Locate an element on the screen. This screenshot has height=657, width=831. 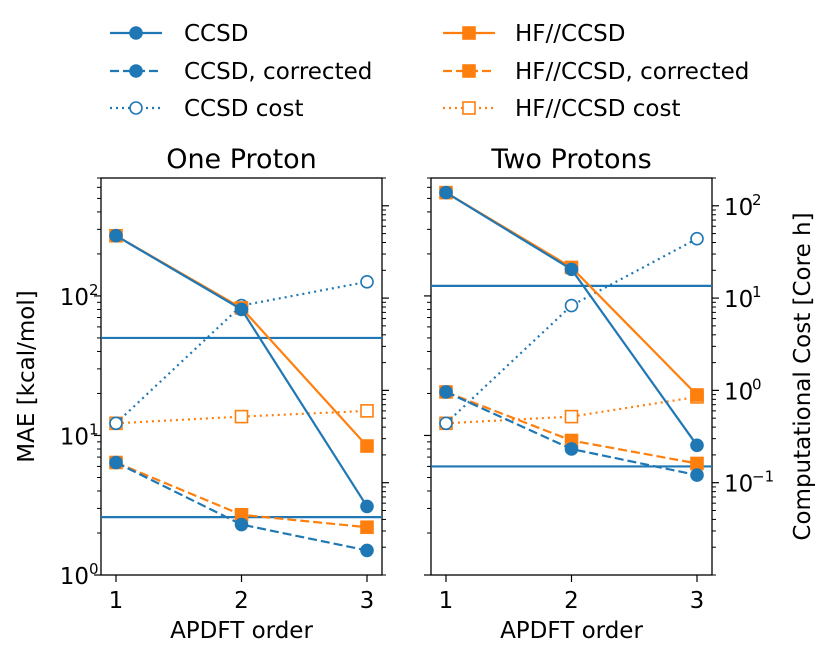
legend-entry-ccsd-cost: CCSD cost is located at coordinates (206, 109).